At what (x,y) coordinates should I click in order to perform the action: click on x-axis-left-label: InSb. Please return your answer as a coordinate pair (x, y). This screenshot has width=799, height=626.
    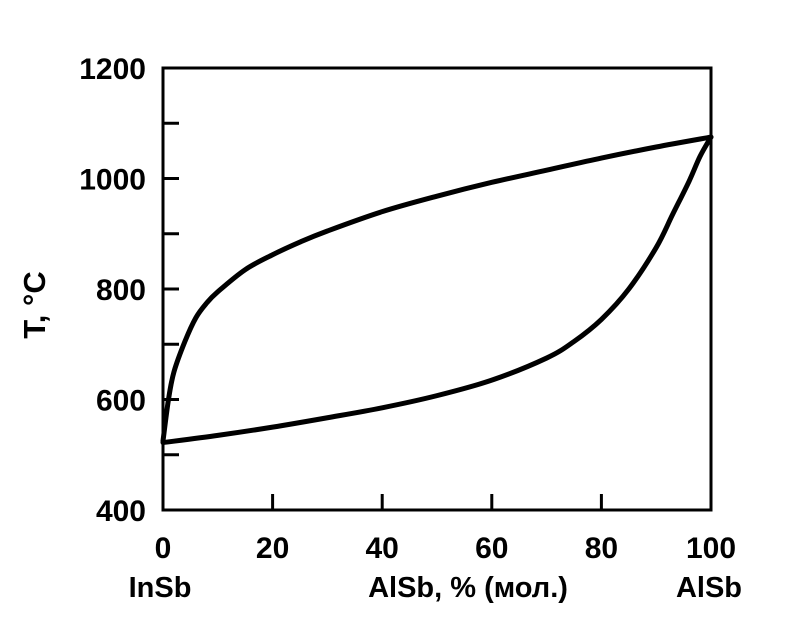
    Looking at the image, I should click on (160, 588).